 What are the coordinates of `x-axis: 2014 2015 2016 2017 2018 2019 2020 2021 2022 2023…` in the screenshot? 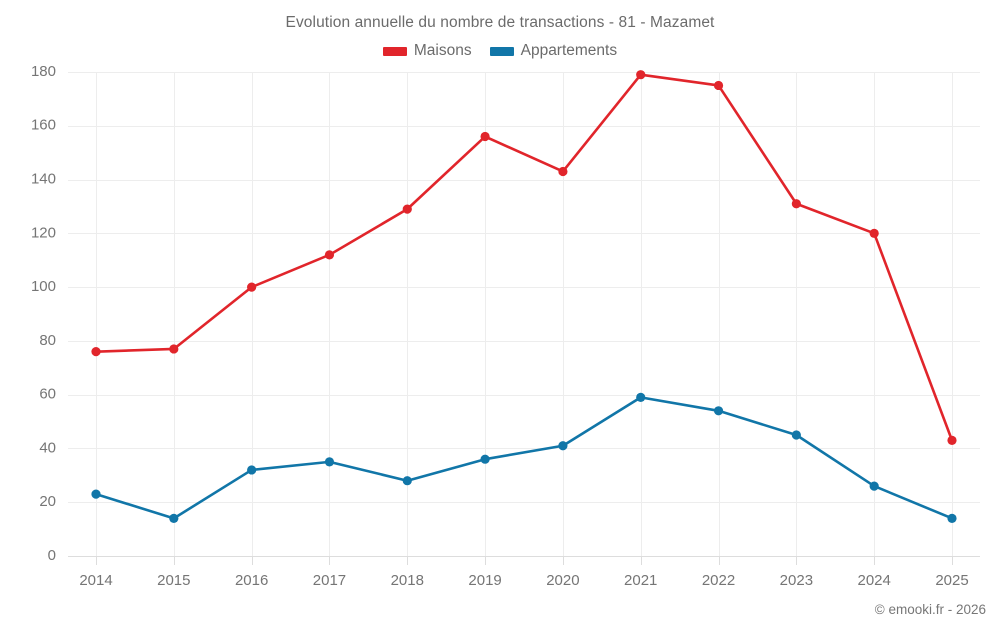 It's located at (524, 572).